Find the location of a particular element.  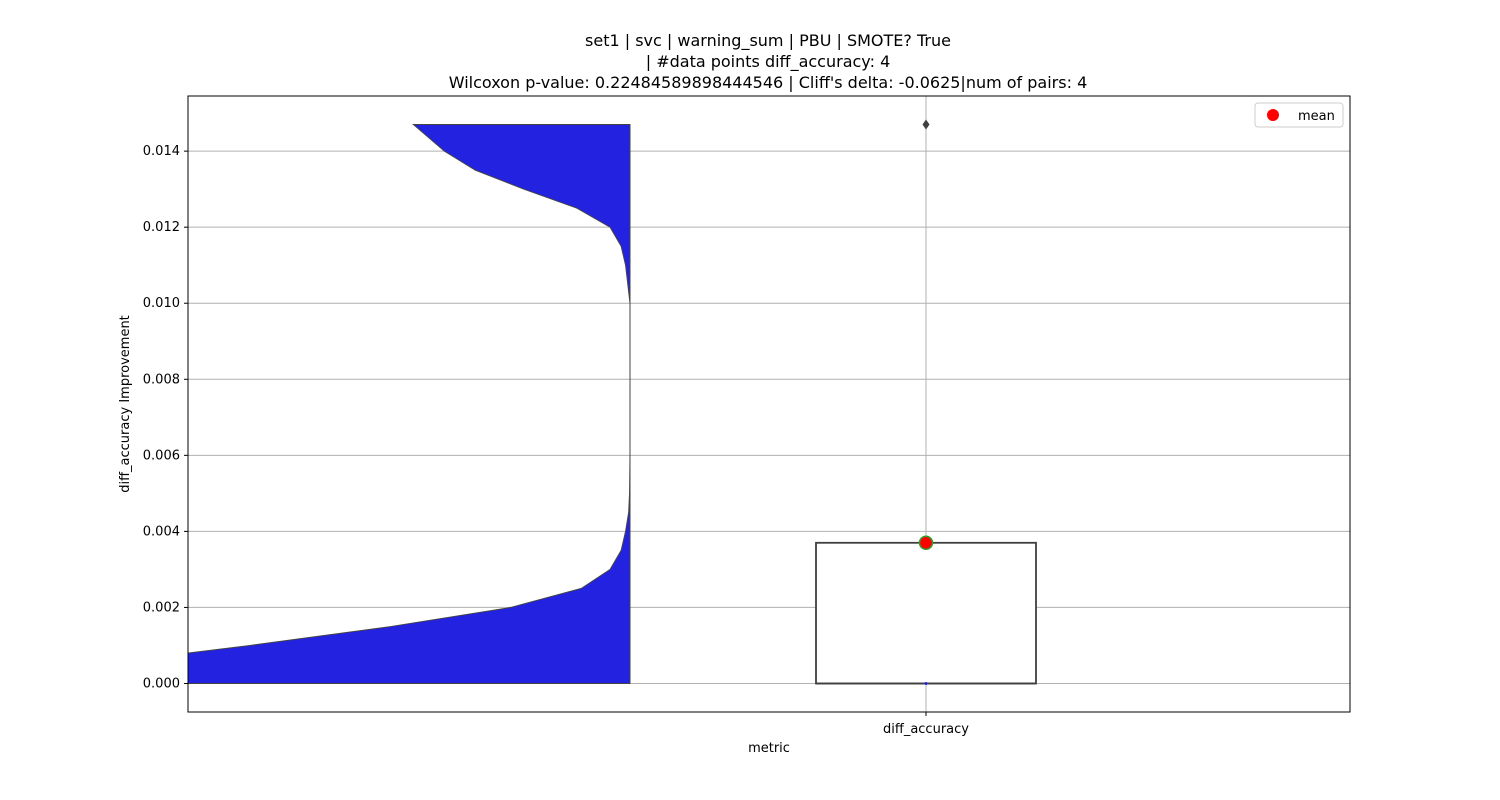

box-body is located at coordinates (926, 613).